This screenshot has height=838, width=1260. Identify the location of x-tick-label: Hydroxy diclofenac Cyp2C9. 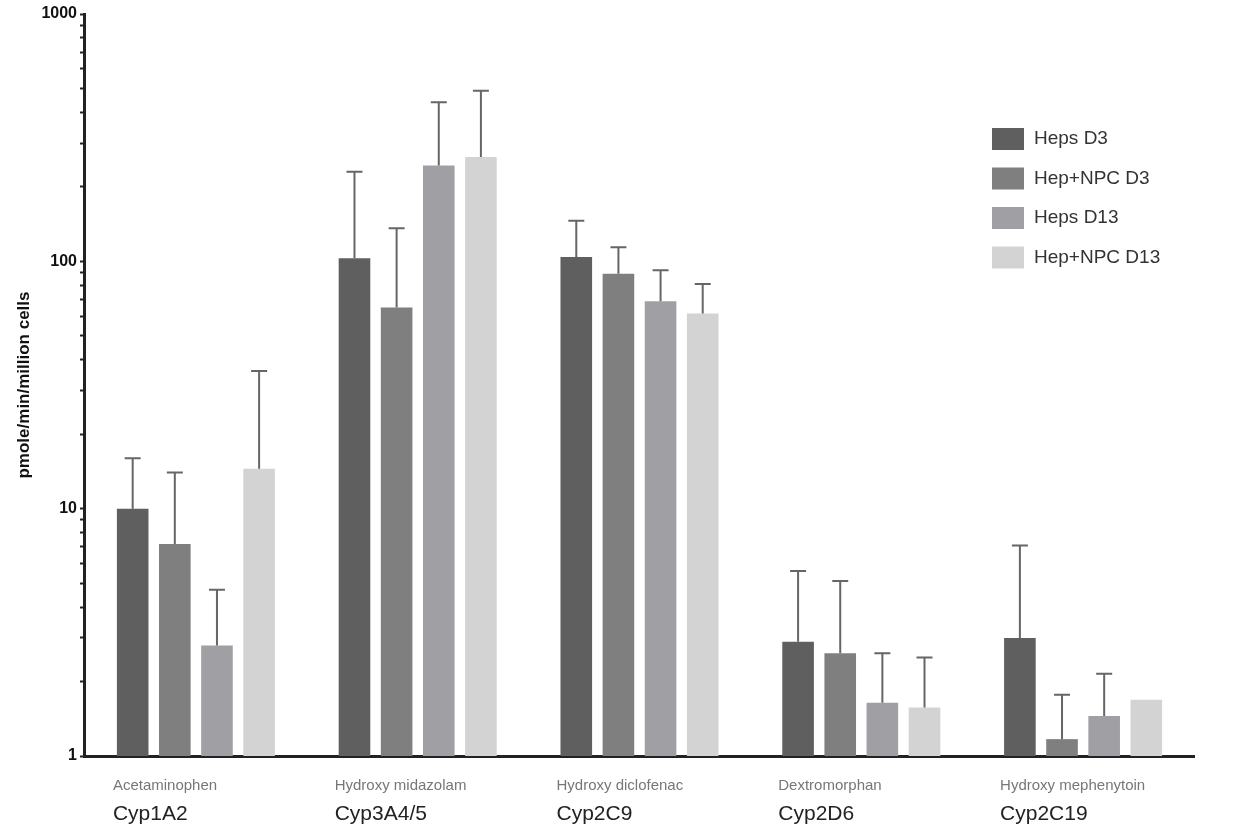
(620, 800).